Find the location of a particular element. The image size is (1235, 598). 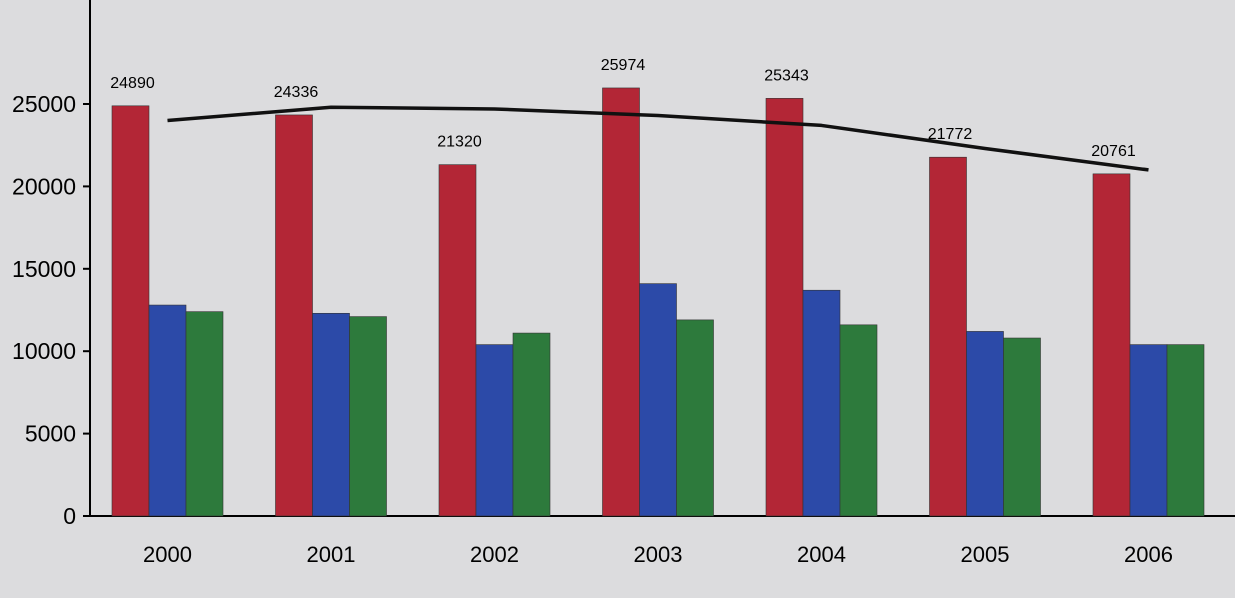

x-tick-label: 2001 is located at coordinates (331, 554).